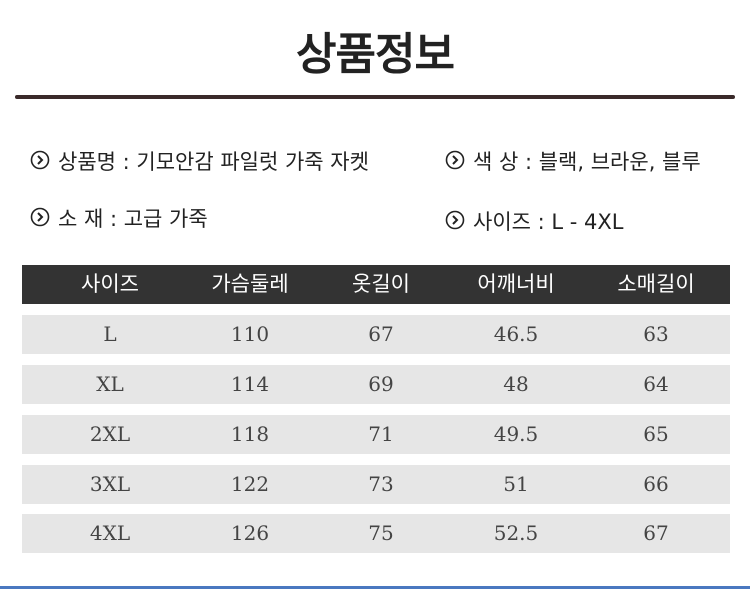  I want to click on table-cell: 73, so click(381, 484).